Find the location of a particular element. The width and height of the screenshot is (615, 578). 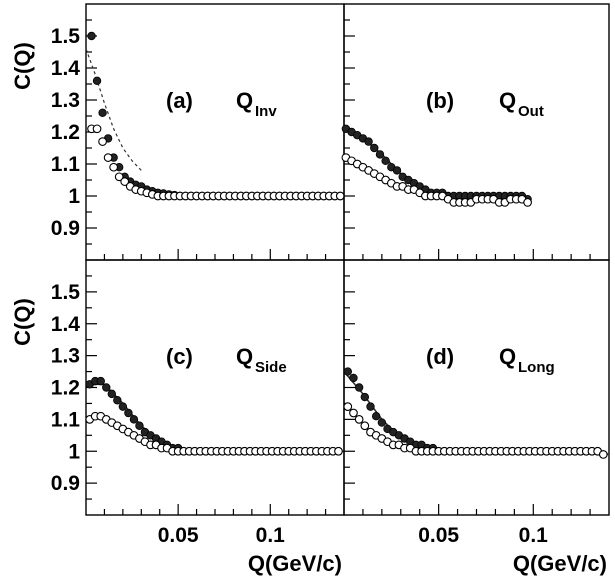

panel-b-open-point is located at coordinates (527, 202).